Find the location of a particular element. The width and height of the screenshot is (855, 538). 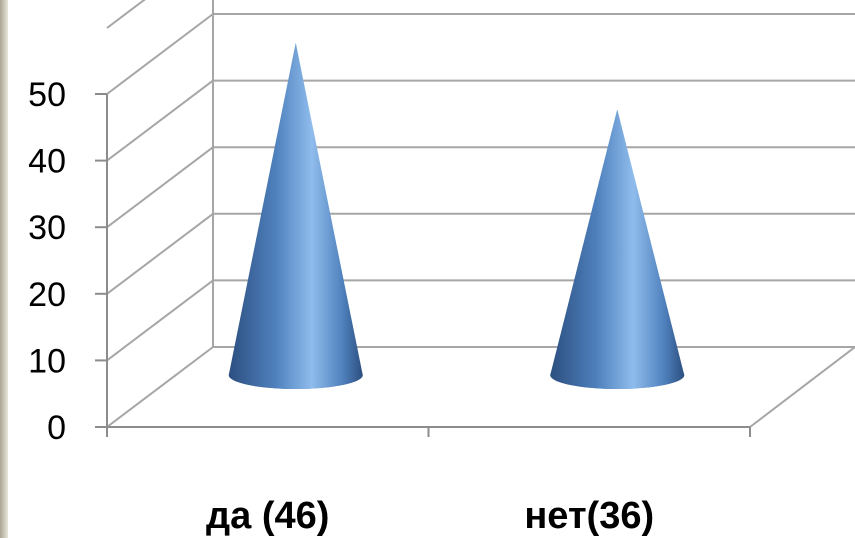

x-category-label: да (46) is located at coordinates (267, 516).